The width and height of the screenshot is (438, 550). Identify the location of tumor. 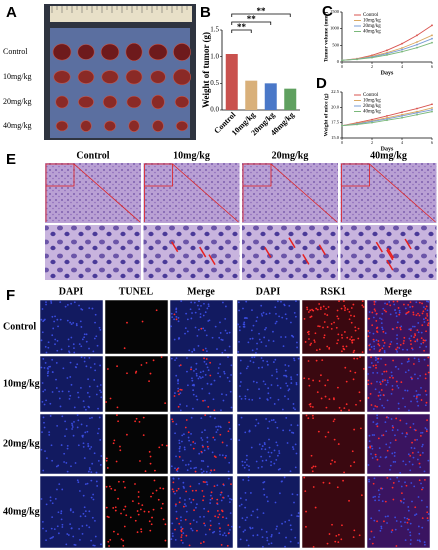
(158, 52).